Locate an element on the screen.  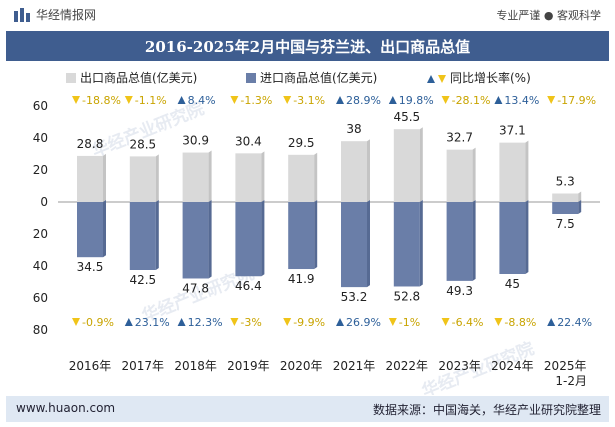
import_growth-up-icon is located at coordinates (551, 322).